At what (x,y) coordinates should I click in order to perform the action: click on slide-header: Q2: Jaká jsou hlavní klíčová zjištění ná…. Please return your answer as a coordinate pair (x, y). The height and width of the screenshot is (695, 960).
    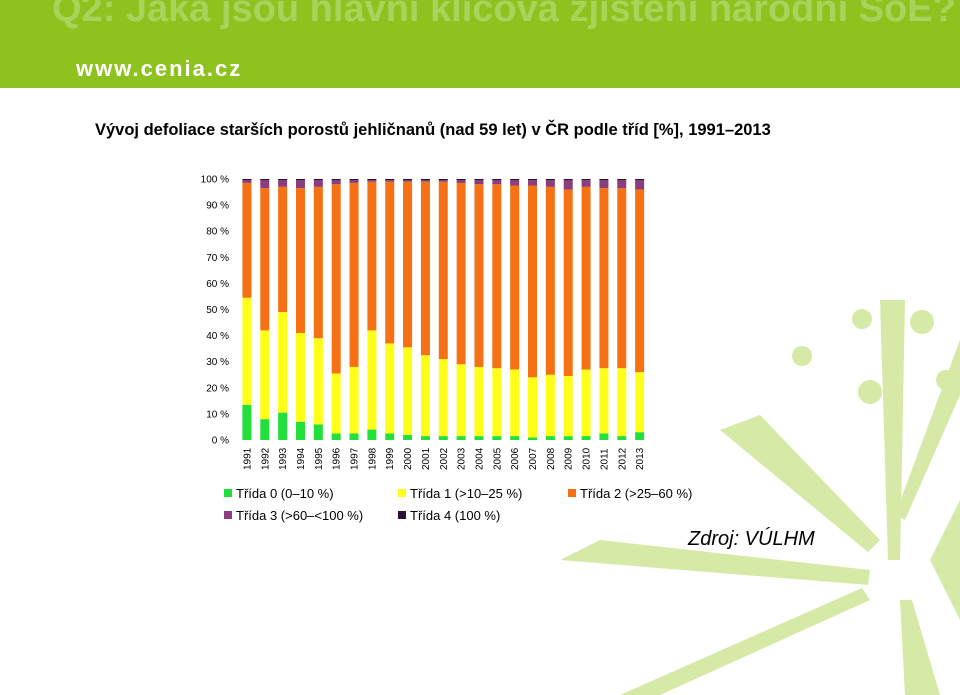
    Looking at the image, I should click on (480, 44).